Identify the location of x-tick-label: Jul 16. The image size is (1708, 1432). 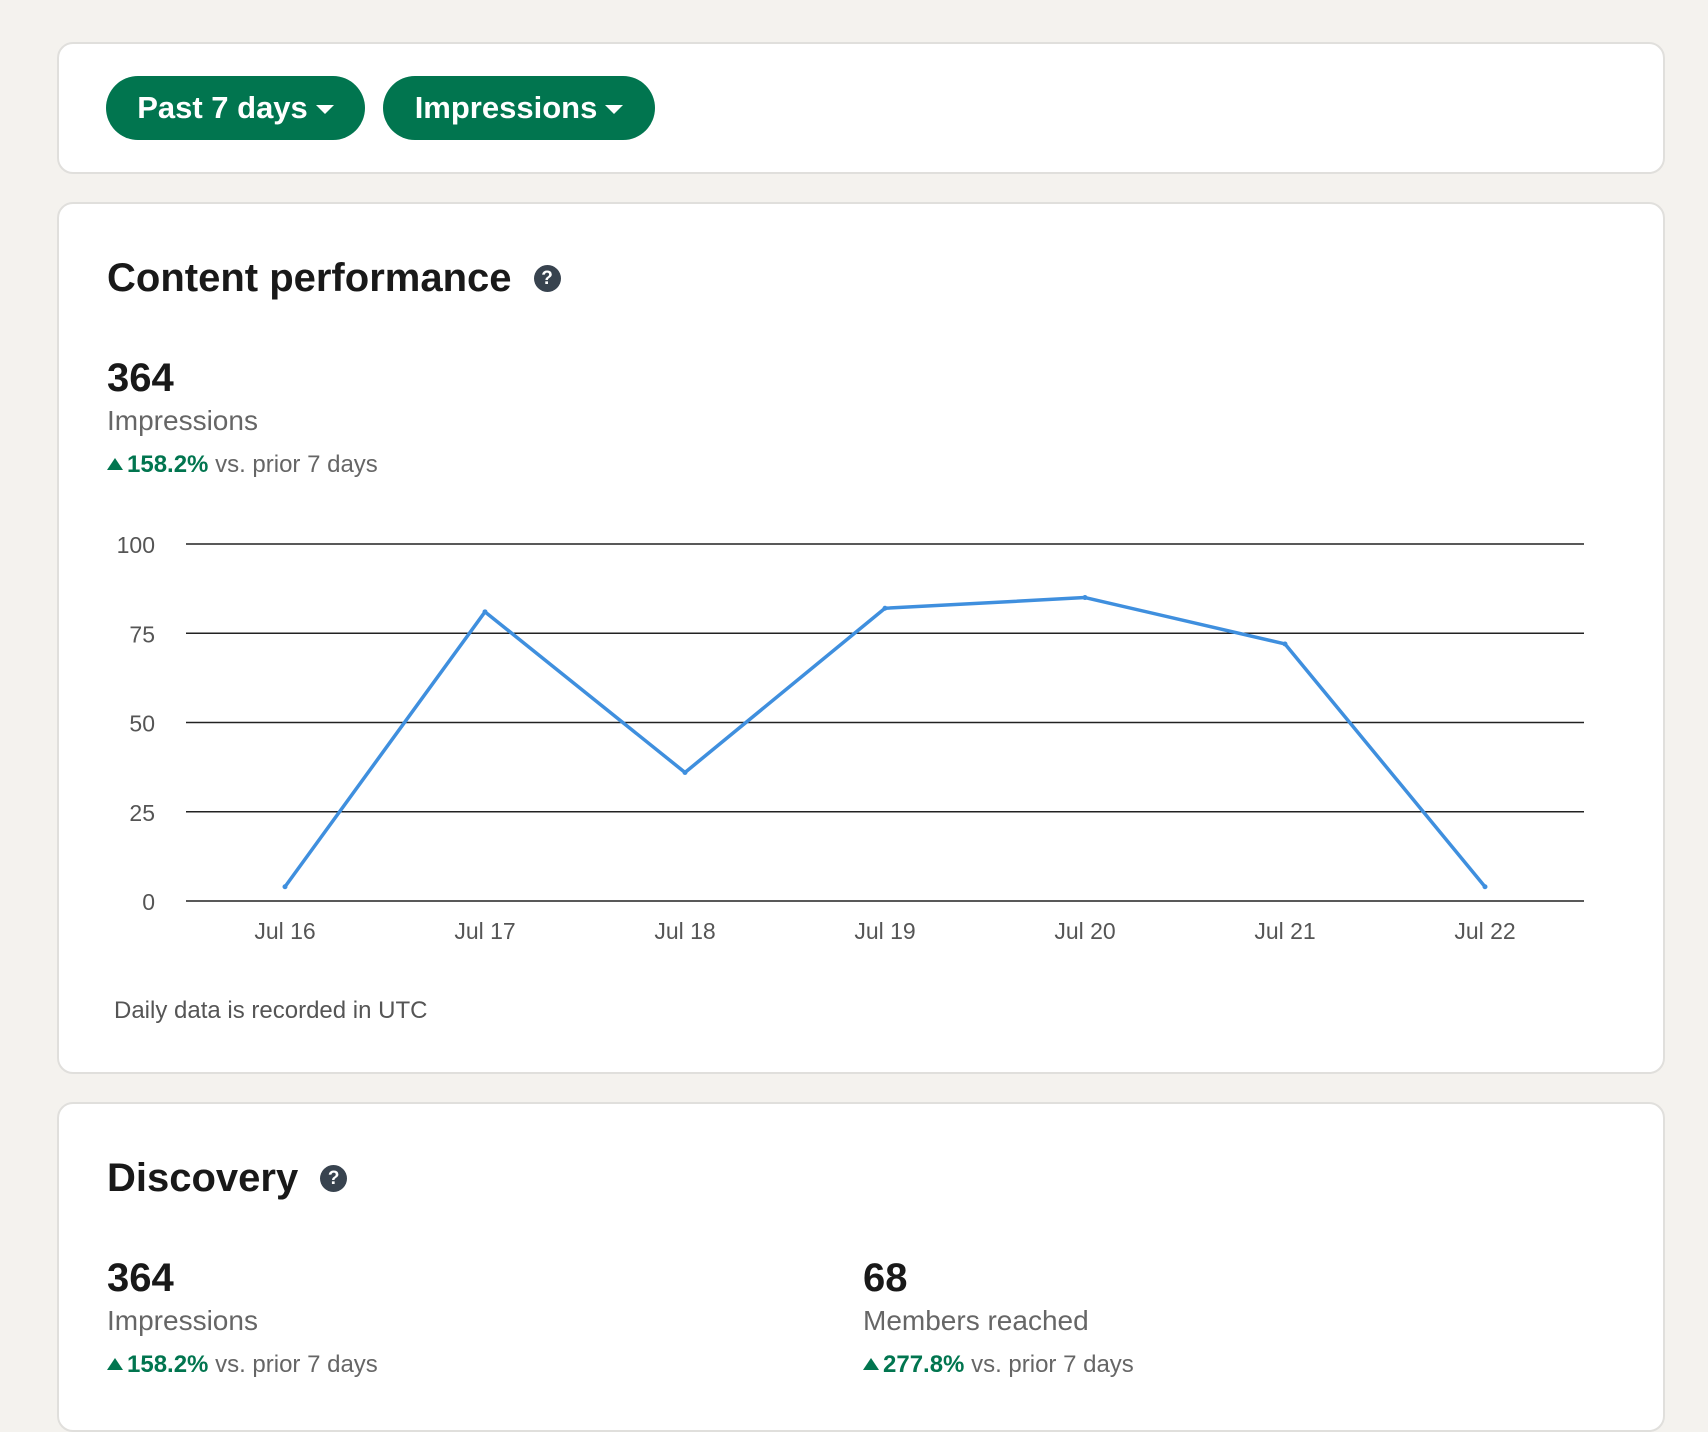
(284, 931).